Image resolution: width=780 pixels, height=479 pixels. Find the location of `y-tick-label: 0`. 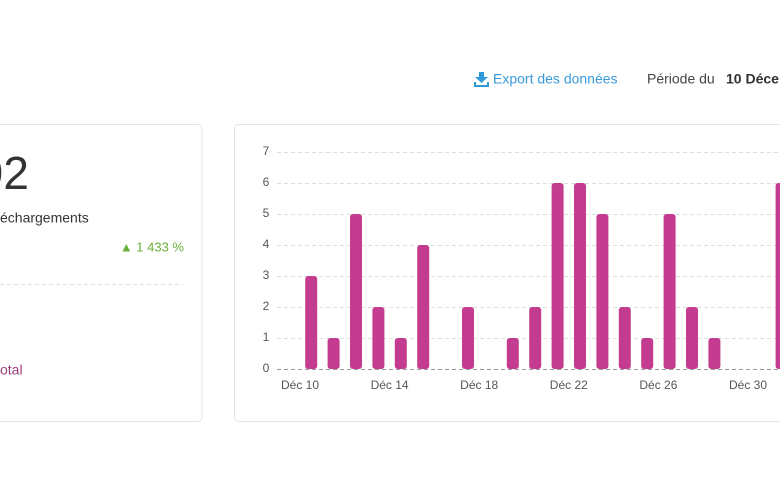

y-tick-label: 0 is located at coordinates (266, 368).